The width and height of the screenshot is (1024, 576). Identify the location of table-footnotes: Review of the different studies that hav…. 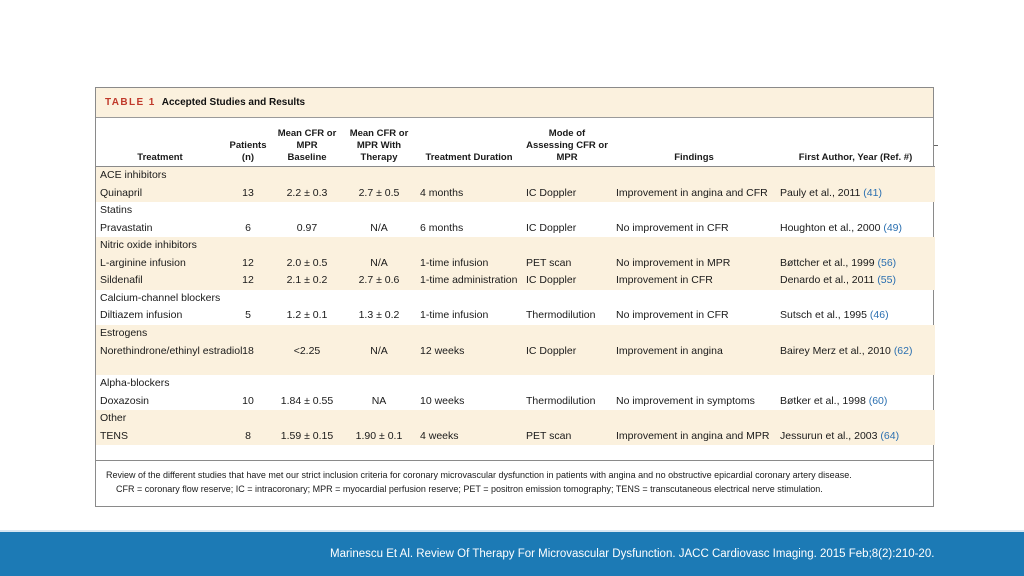
(514, 478).